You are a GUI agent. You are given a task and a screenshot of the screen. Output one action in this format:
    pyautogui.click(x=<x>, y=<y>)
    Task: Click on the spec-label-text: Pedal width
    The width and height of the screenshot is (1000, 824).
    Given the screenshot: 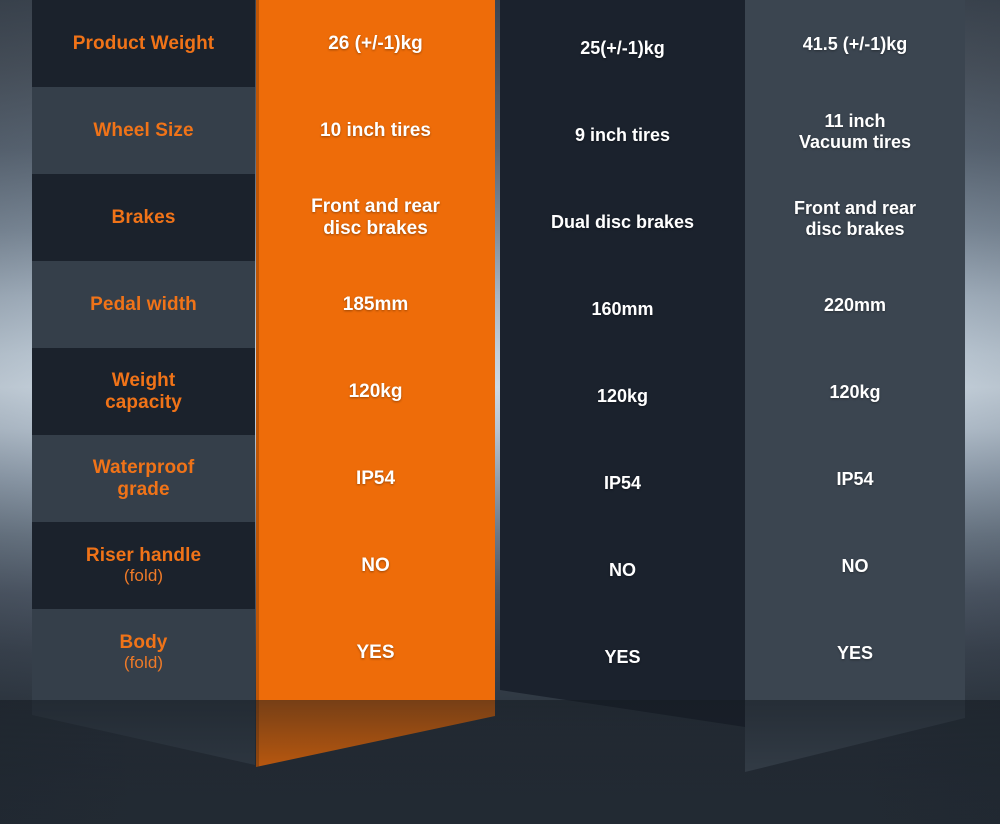 What is the action you would take?
    pyautogui.click(x=143, y=304)
    